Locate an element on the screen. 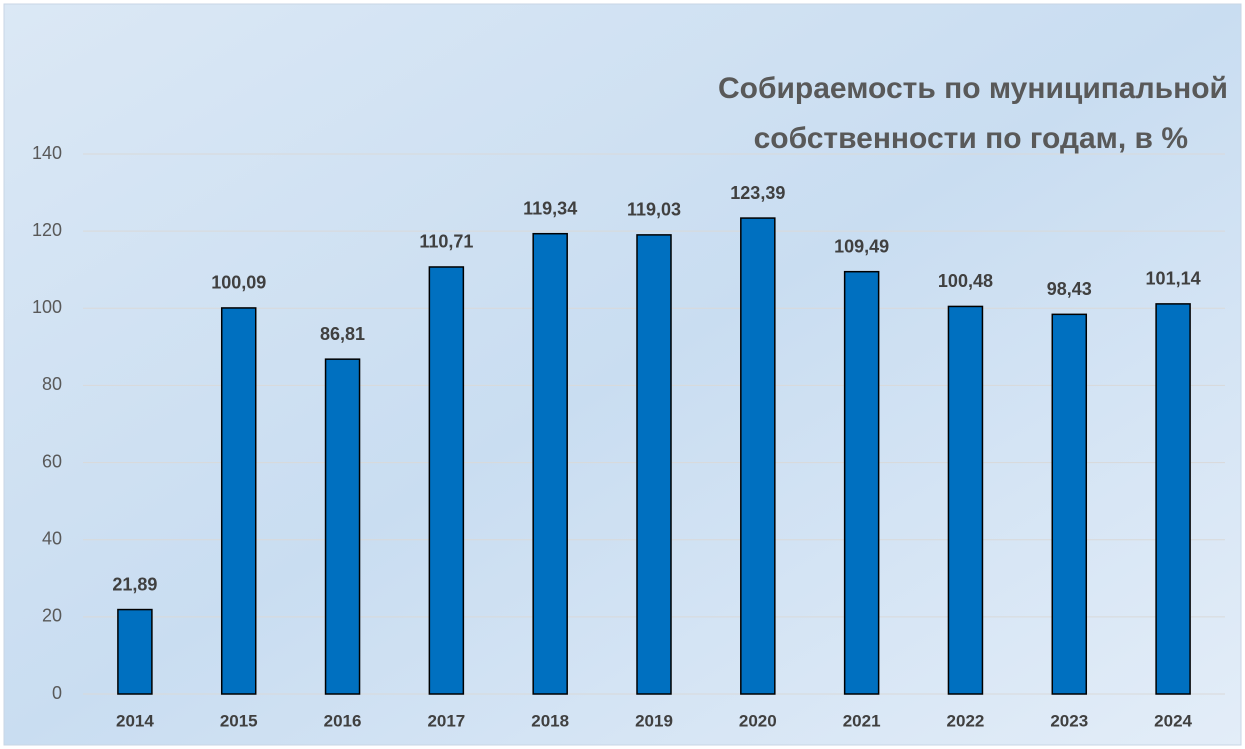 The height and width of the screenshot is (749, 1245). value-label: 86,81 is located at coordinates (342, 334).